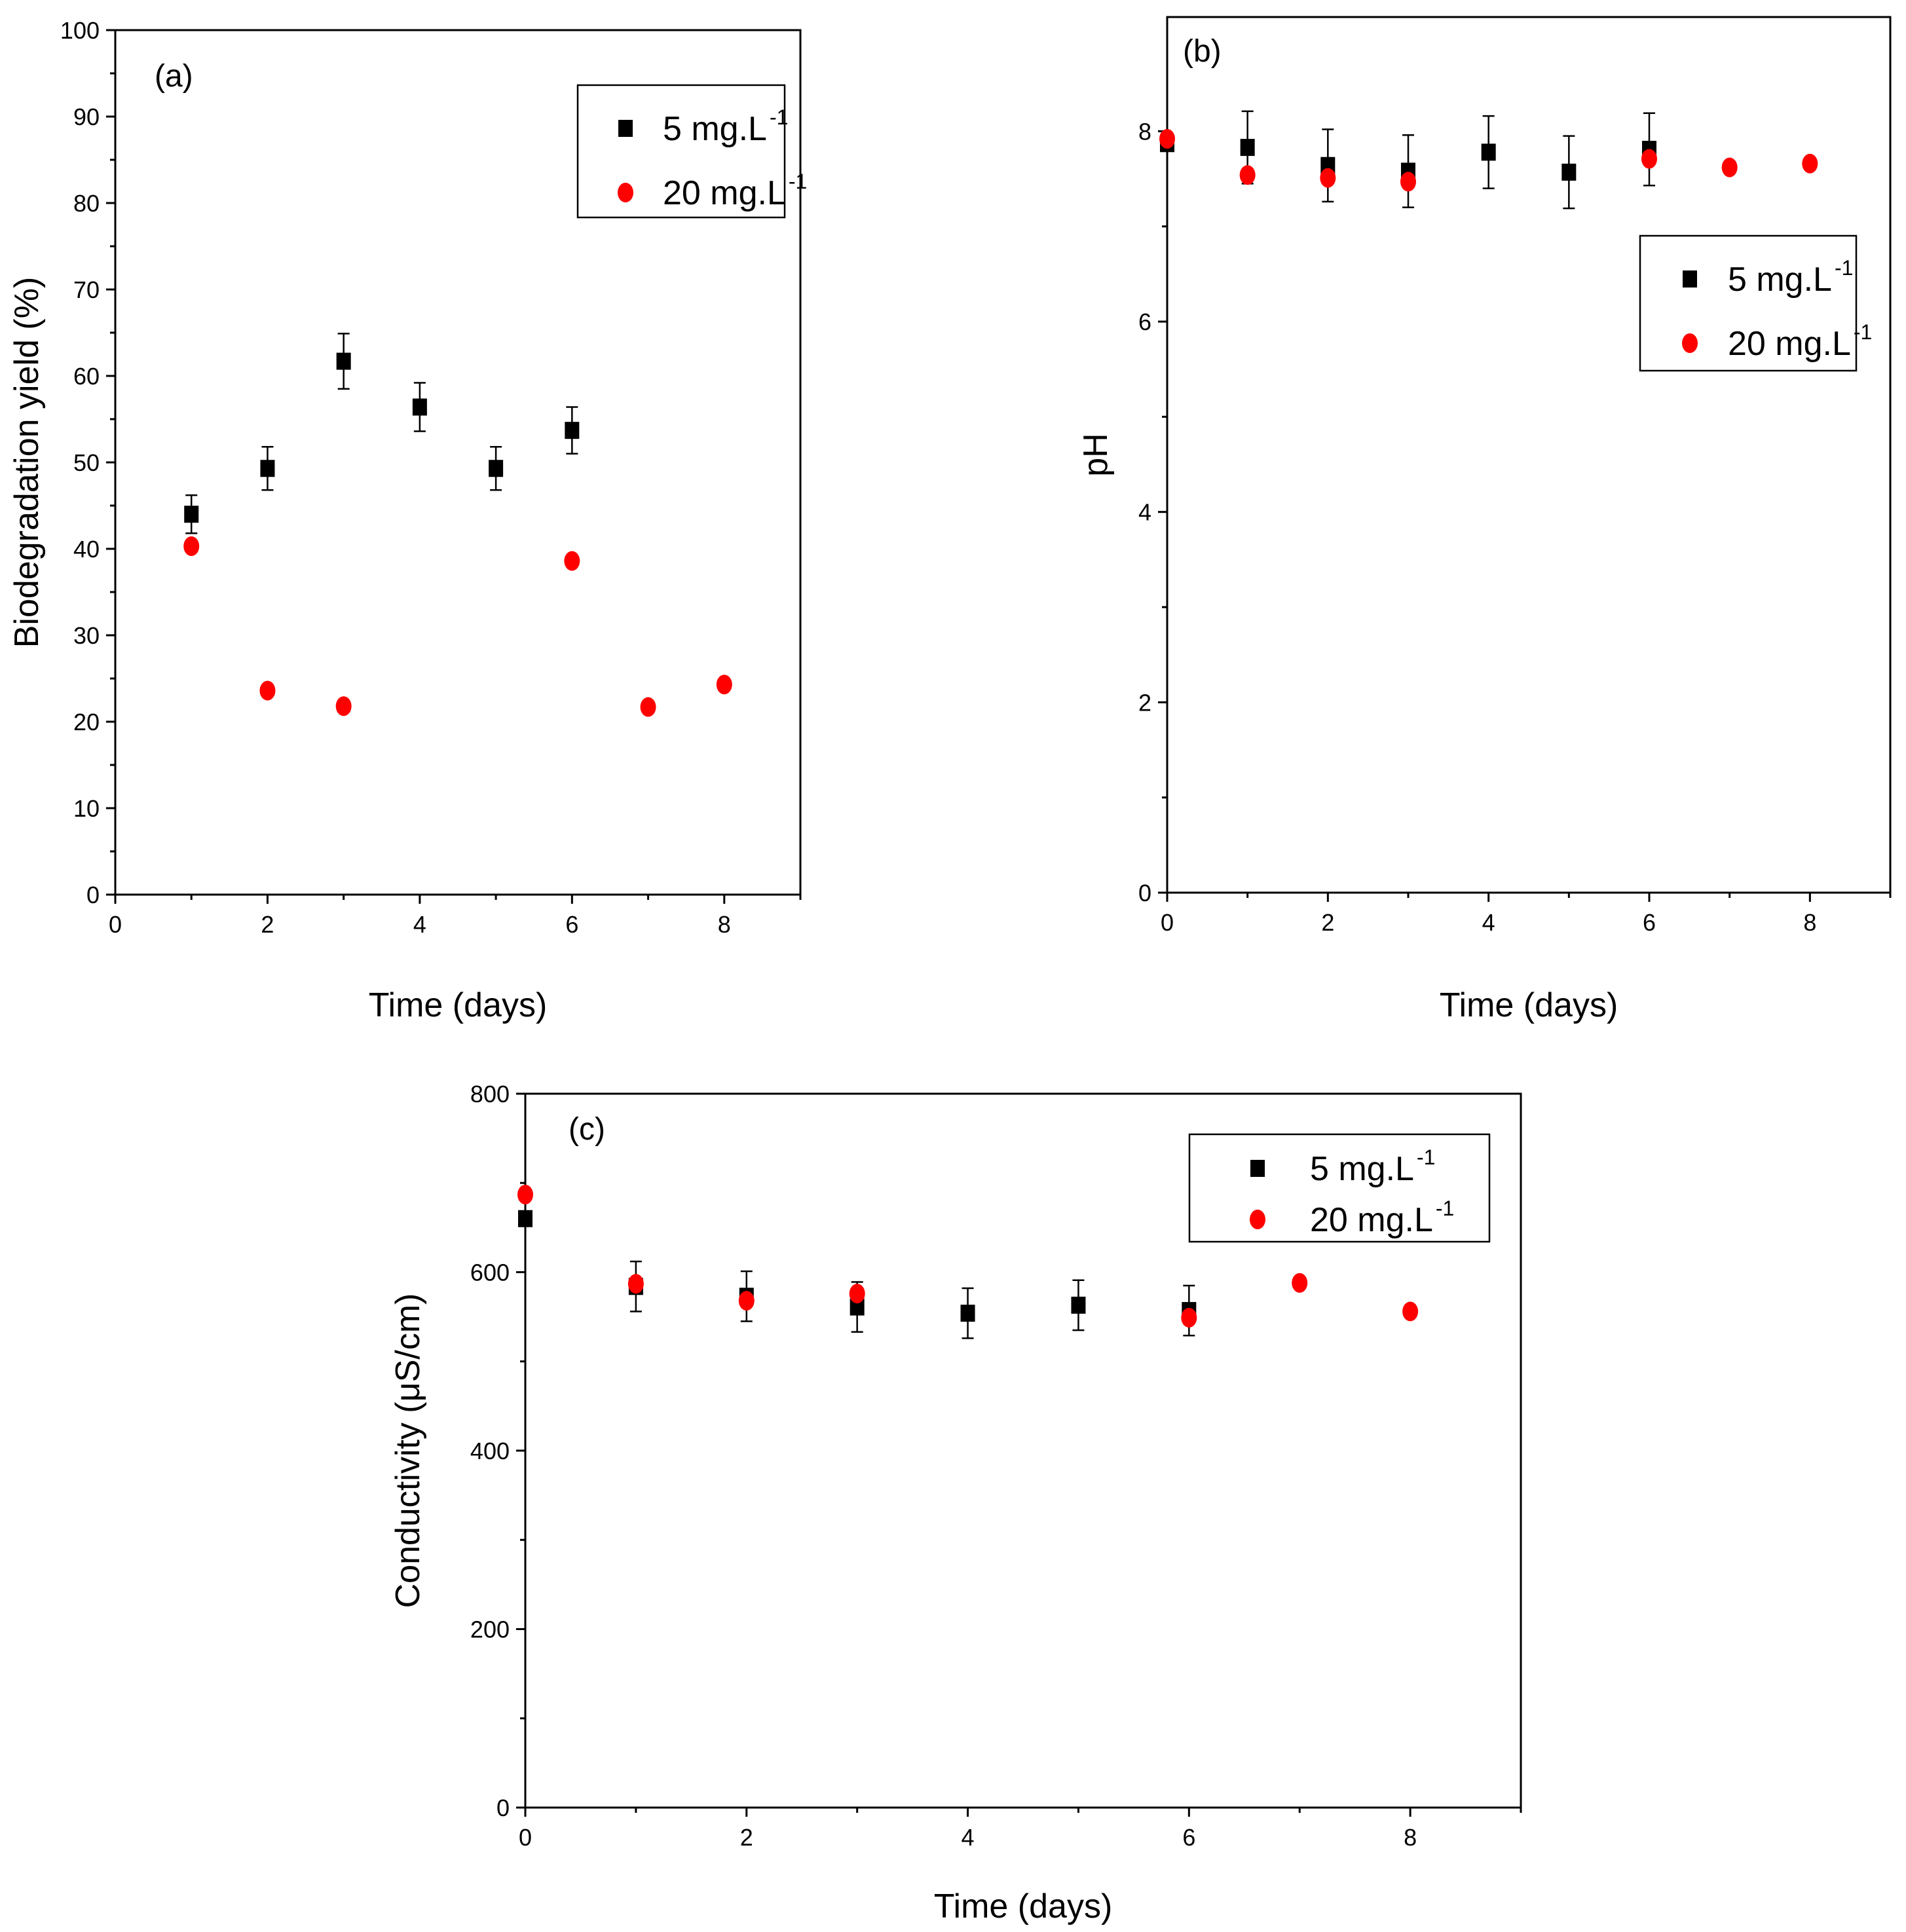 This screenshot has width=1906, height=1932. What do you see at coordinates (86, 116) in the screenshot?
I see `y-tick-label: 90` at bounding box center [86, 116].